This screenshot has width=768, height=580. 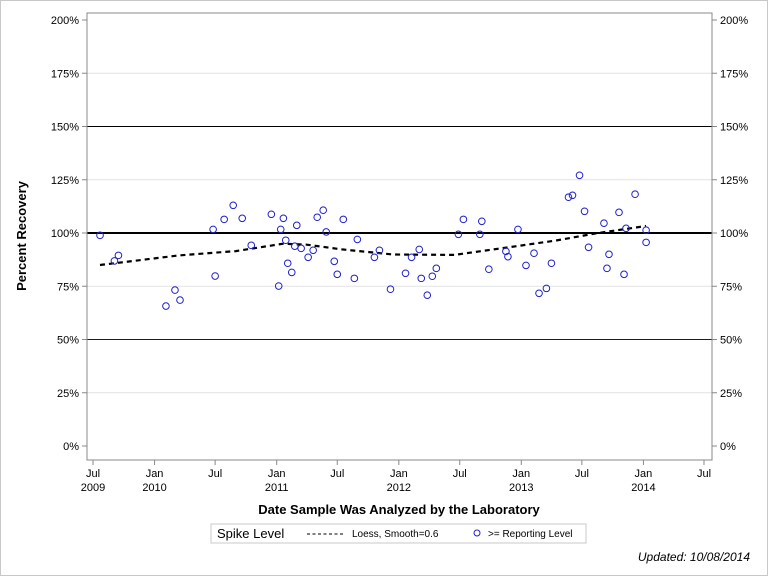 What do you see at coordinates (734, 21) in the screenshot?
I see `y-tick-label-right: 200%` at bounding box center [734, 21].